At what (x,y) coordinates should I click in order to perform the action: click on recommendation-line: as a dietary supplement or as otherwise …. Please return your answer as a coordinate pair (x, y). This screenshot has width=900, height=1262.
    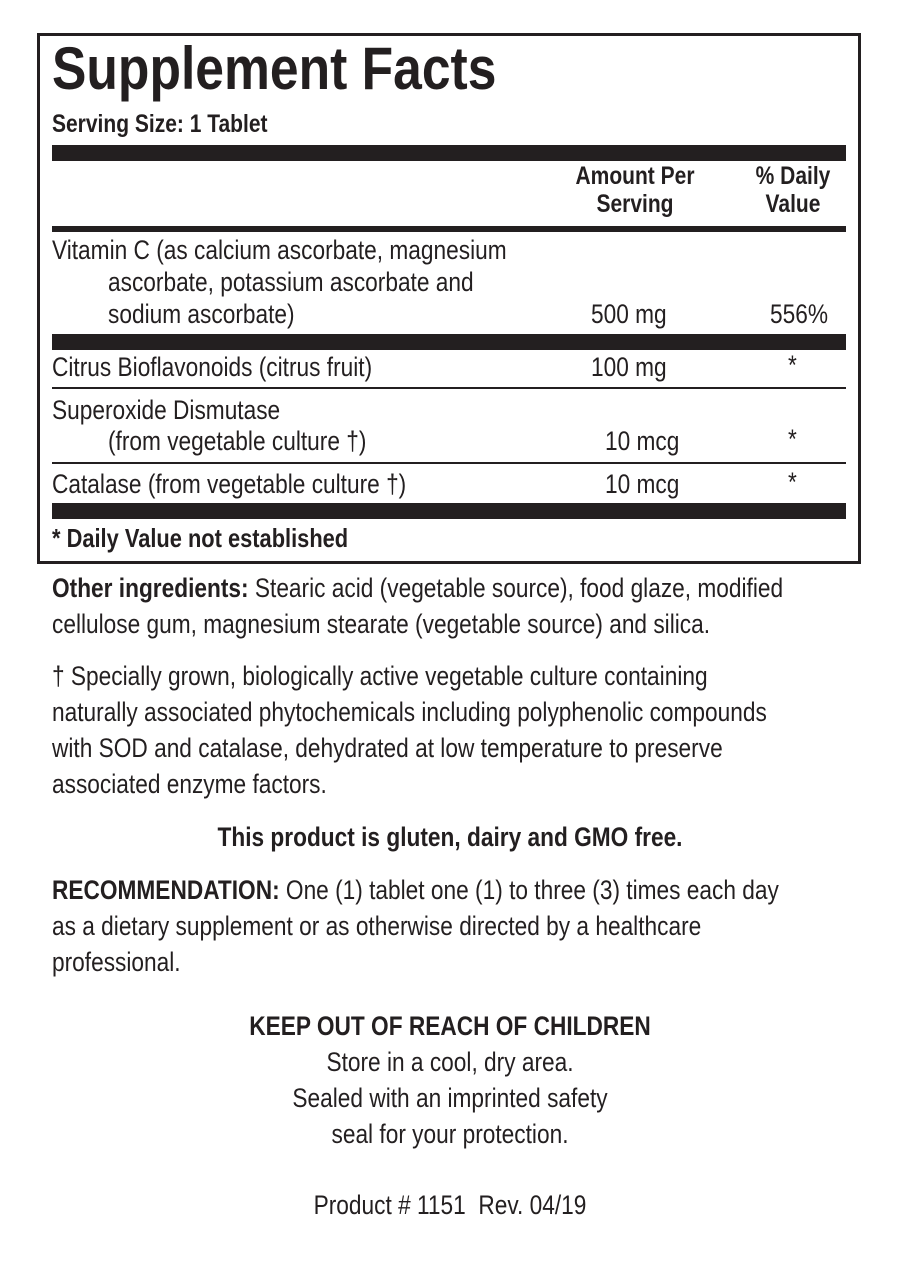
    Looking at the image, I should click on (377, 926).